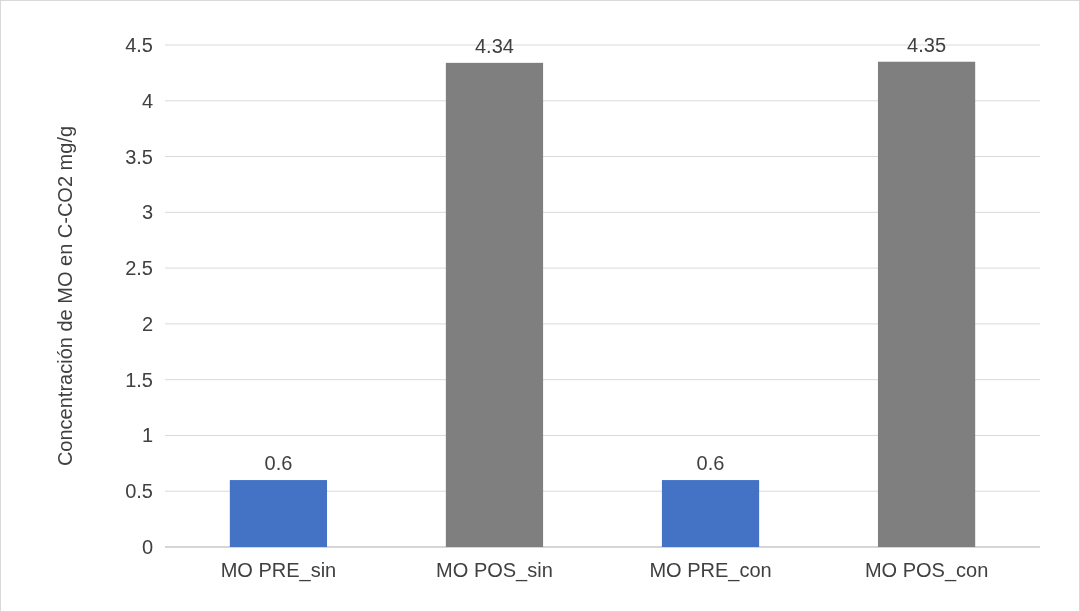 This screenshot has width=1080, height=612. Describe the element at coordinates (147, 212) in the screenshot. I see `y-tick-label: 3` at that location.